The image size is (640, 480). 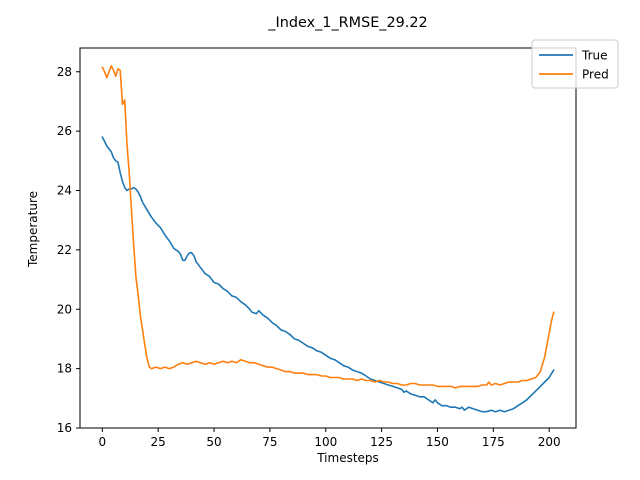 I want to click on y-tick-label: 24, so click(x=64, y=191).